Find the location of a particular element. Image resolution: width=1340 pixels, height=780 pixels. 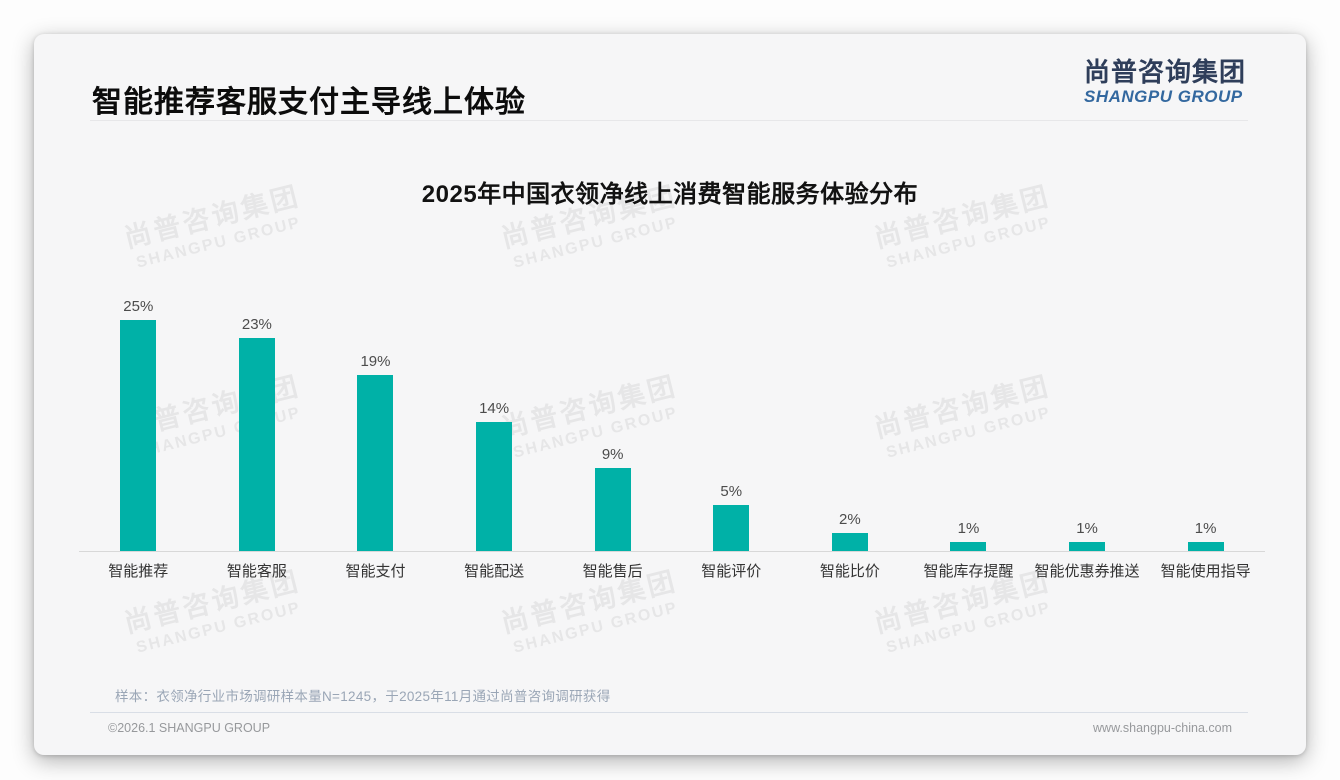

logo-chinese-text: 尚普咨询集团 is located at coordinates (1164, 72).